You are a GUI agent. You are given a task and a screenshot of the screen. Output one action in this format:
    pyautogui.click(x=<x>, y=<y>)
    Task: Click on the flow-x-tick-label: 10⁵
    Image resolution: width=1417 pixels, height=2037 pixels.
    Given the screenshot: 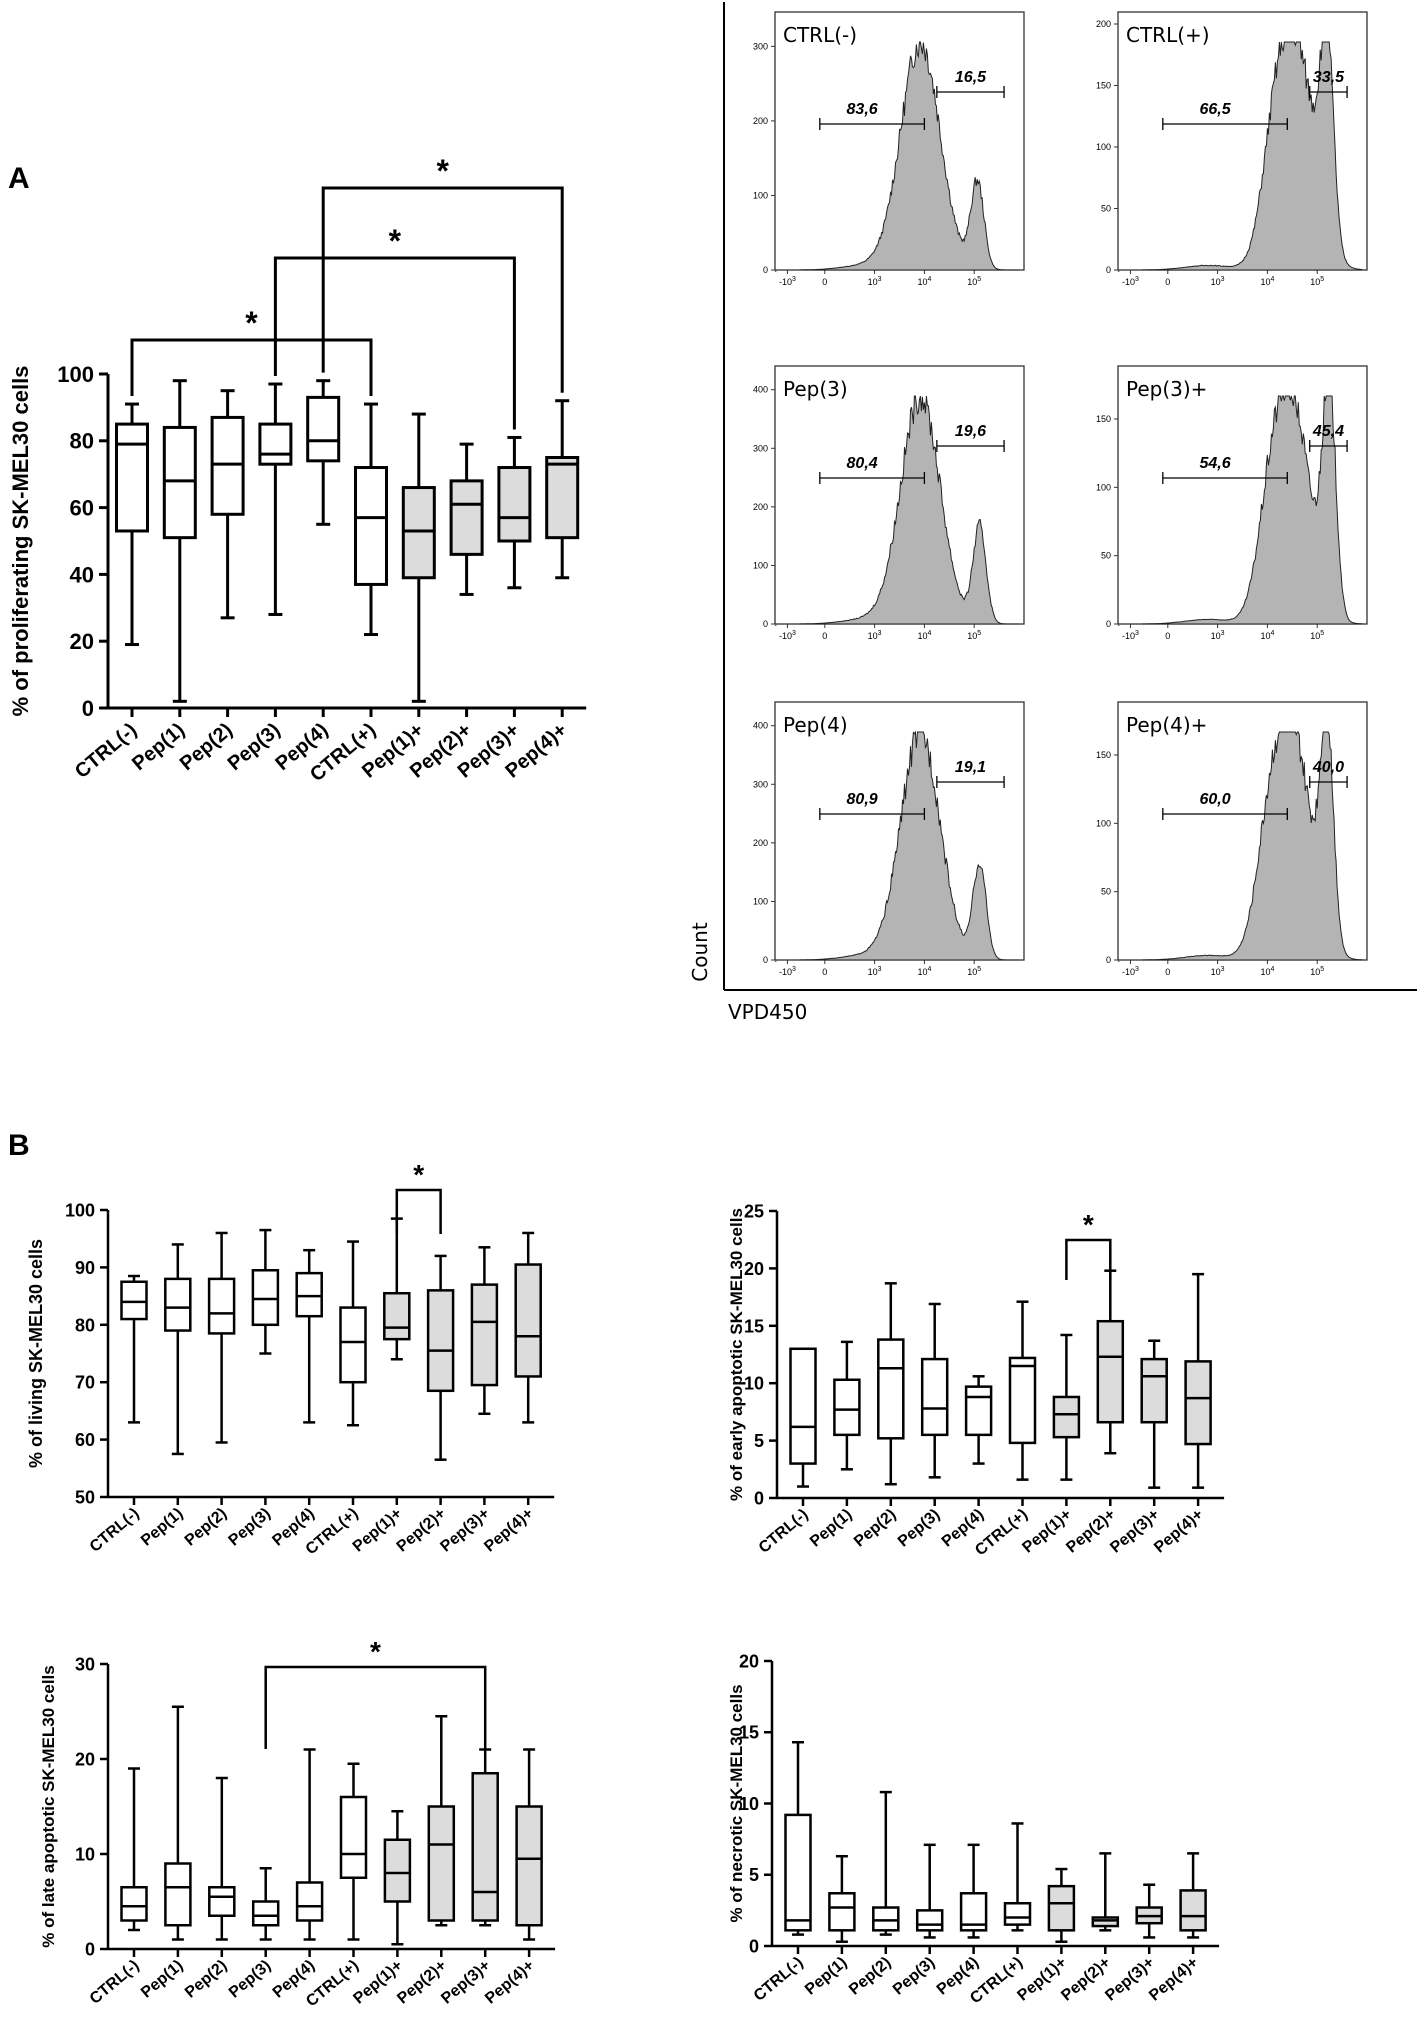 What is the action you would take?
    pyautogui.click(x=1317, y=971)
    